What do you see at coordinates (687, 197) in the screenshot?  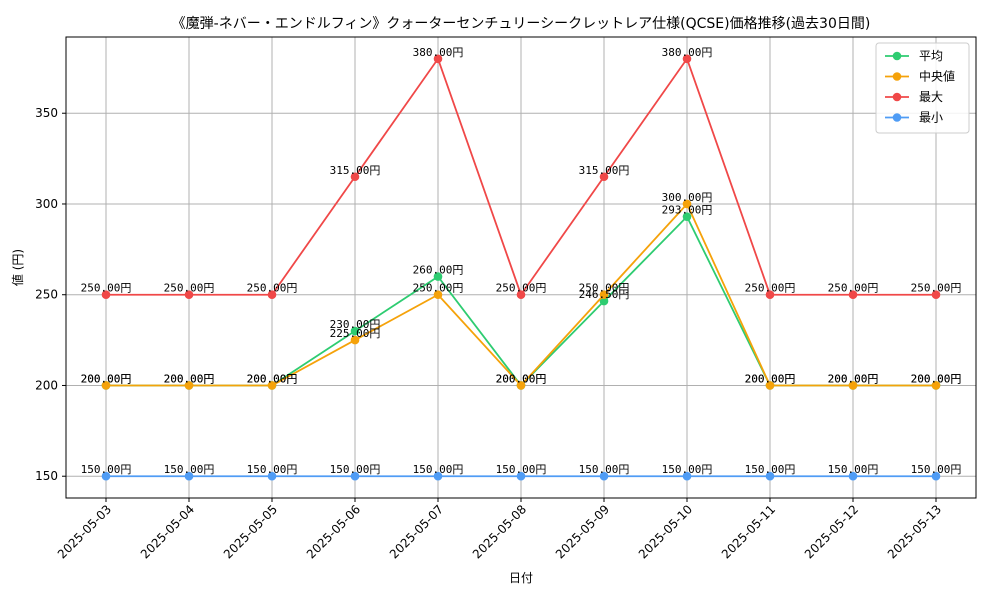 I see `data-label: 300.00円` at bounding box center [687, 197].